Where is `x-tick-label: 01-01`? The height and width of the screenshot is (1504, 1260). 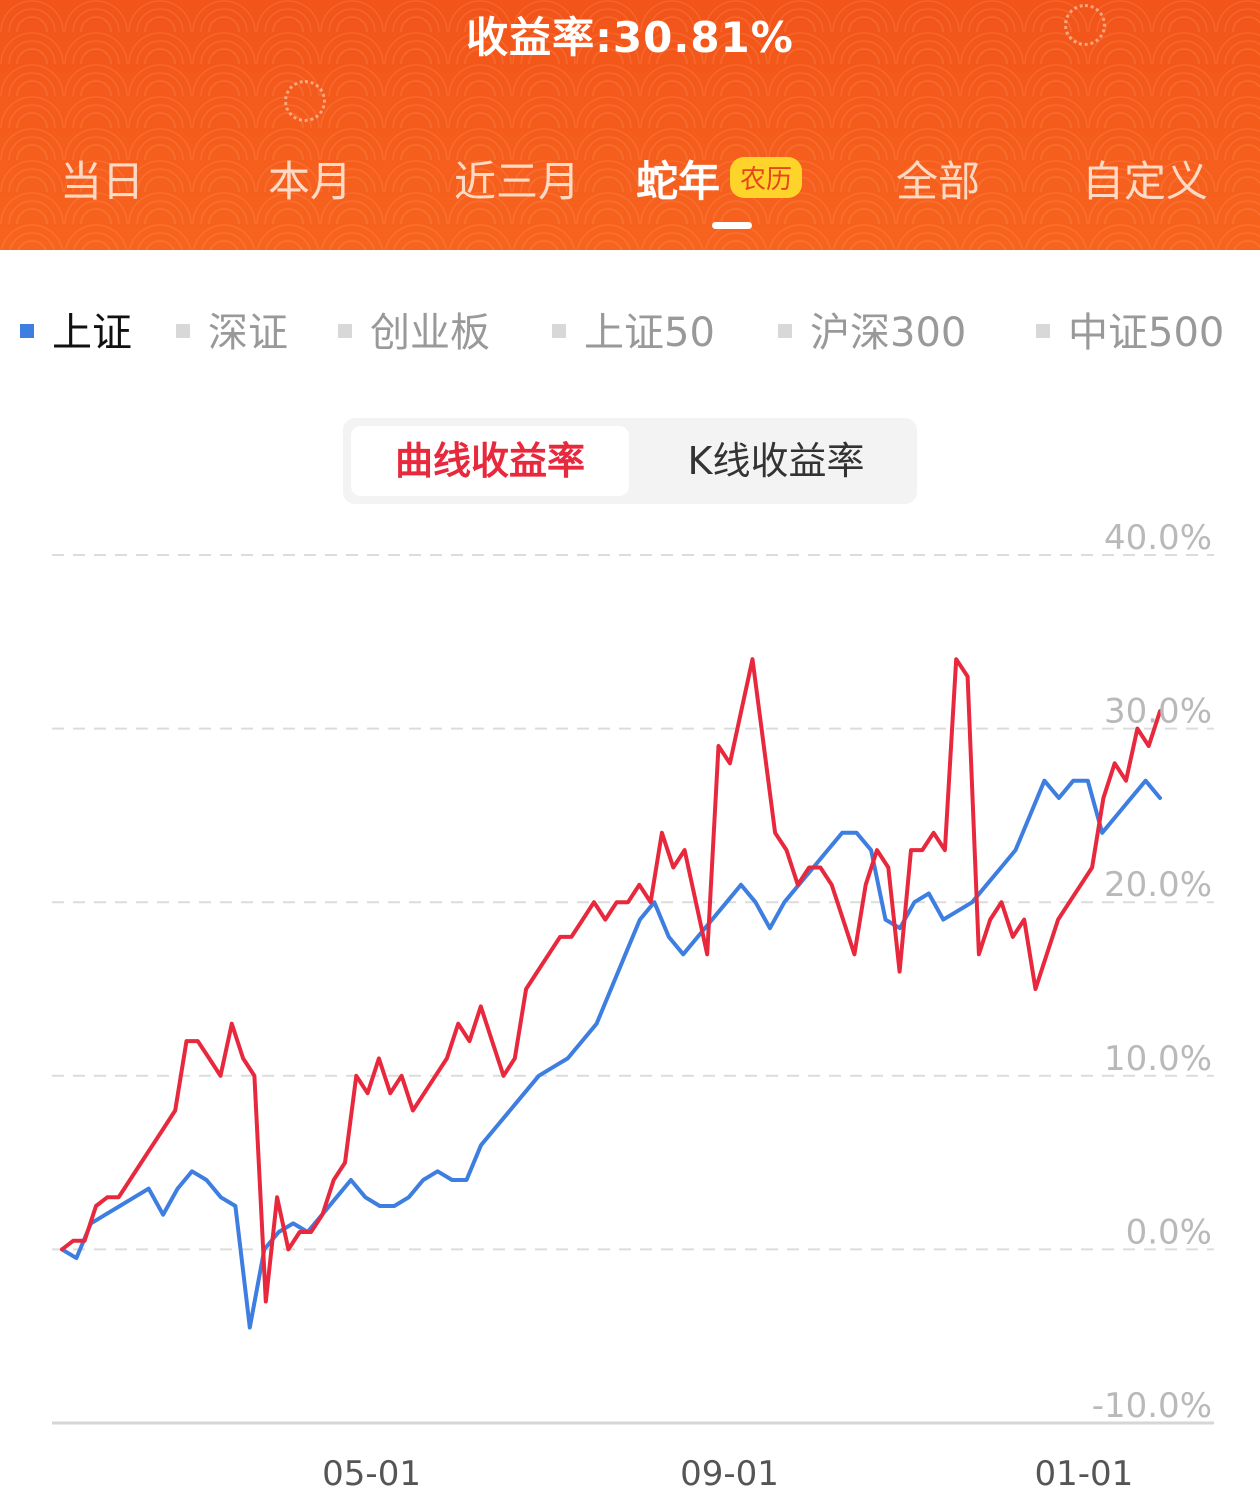
x-tick-label: 01-01 is located at coordinates (1083, 1474).